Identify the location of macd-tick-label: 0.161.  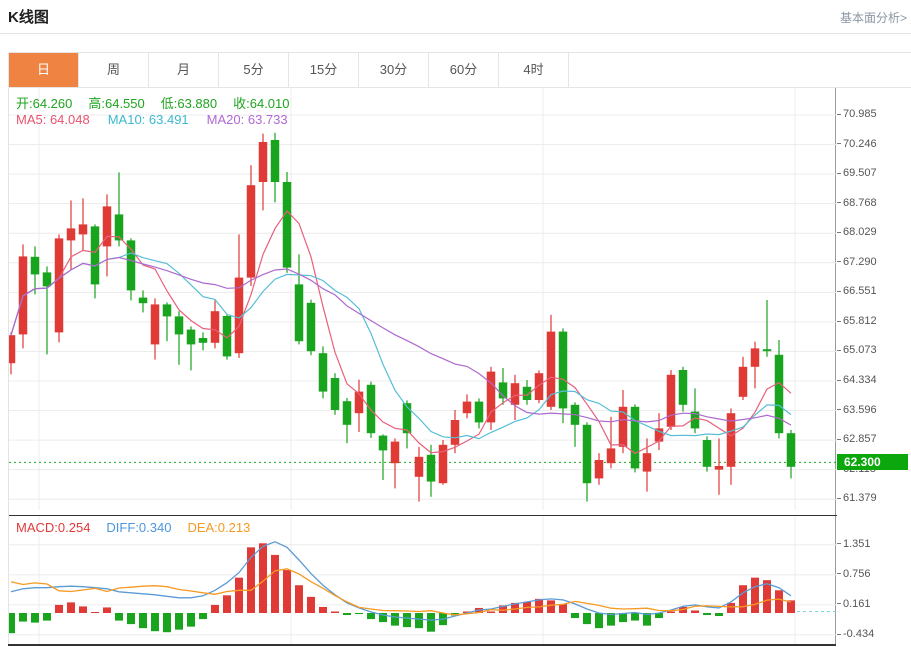
(854, 604).